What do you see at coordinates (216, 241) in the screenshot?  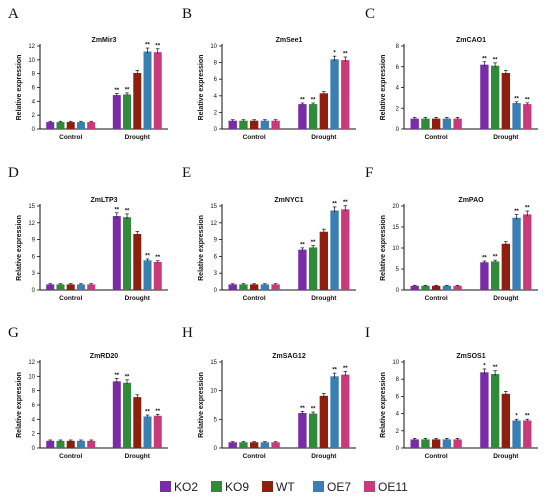 I see `y-tick-label: 9` at bounding box center [216, 241].